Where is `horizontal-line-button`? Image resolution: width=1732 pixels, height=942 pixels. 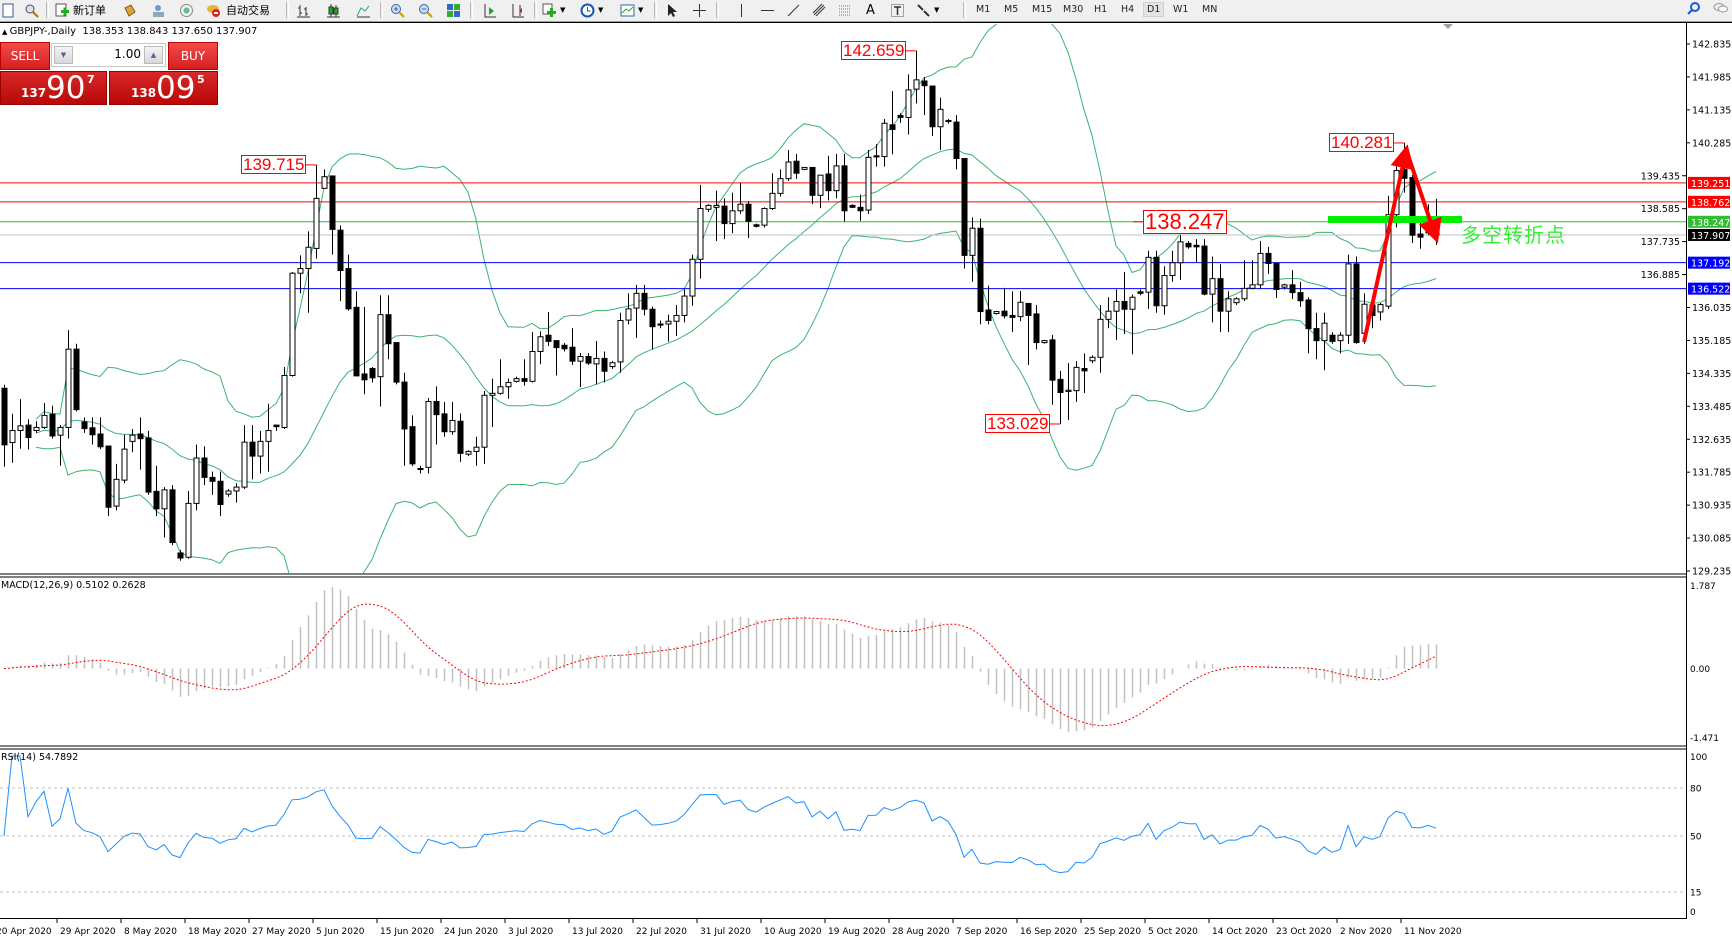
horizontal-line-button is located at coordinates (767, 10).